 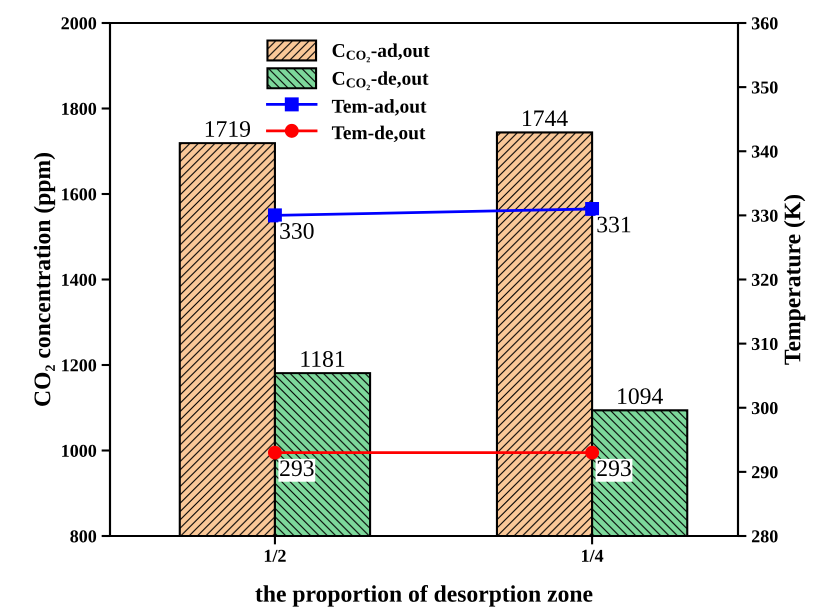 What do you see at coordinates (765, 536) in the screenshot?
I see `y2-tick-label: 280` at bounding box center [765, 536].